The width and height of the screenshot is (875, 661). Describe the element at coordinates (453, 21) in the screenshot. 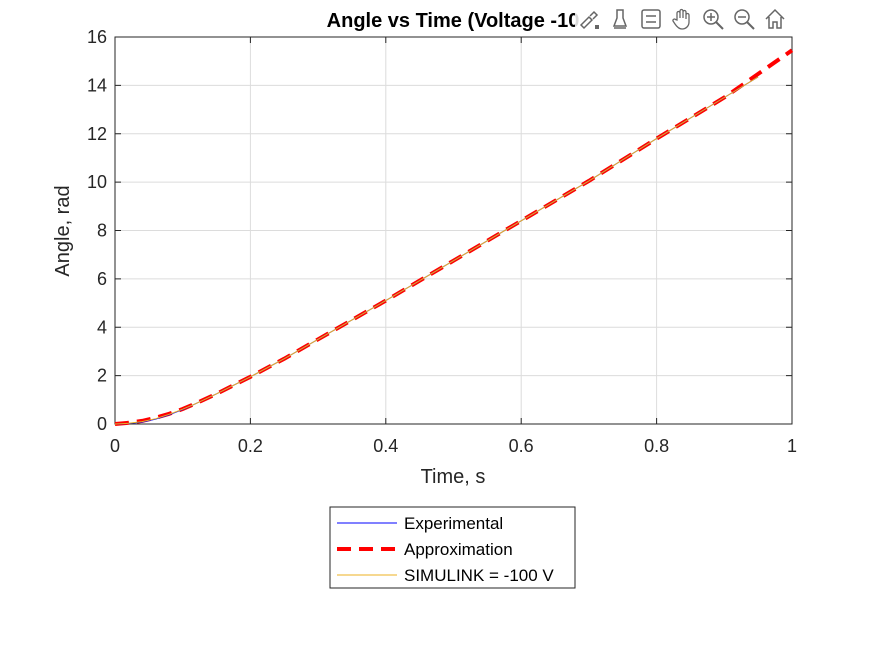

I see `chart-title: Angle vs Time (Voltage -10` at that location.